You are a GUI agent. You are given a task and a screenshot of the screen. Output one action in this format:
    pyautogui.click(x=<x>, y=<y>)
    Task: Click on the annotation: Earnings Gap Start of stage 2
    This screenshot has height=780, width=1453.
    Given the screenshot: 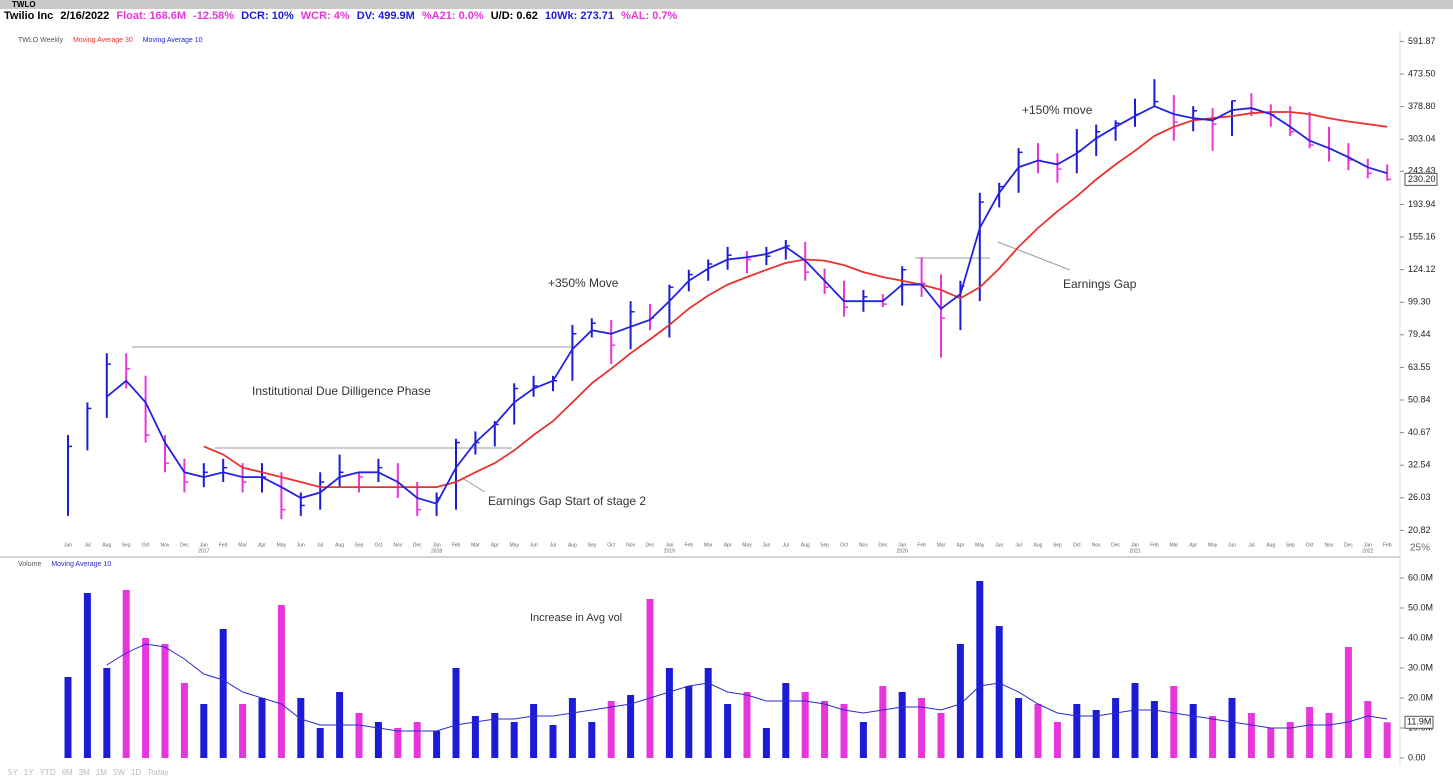 What is the action you would take?
    pyautogui.click(x=567, y=501)
    